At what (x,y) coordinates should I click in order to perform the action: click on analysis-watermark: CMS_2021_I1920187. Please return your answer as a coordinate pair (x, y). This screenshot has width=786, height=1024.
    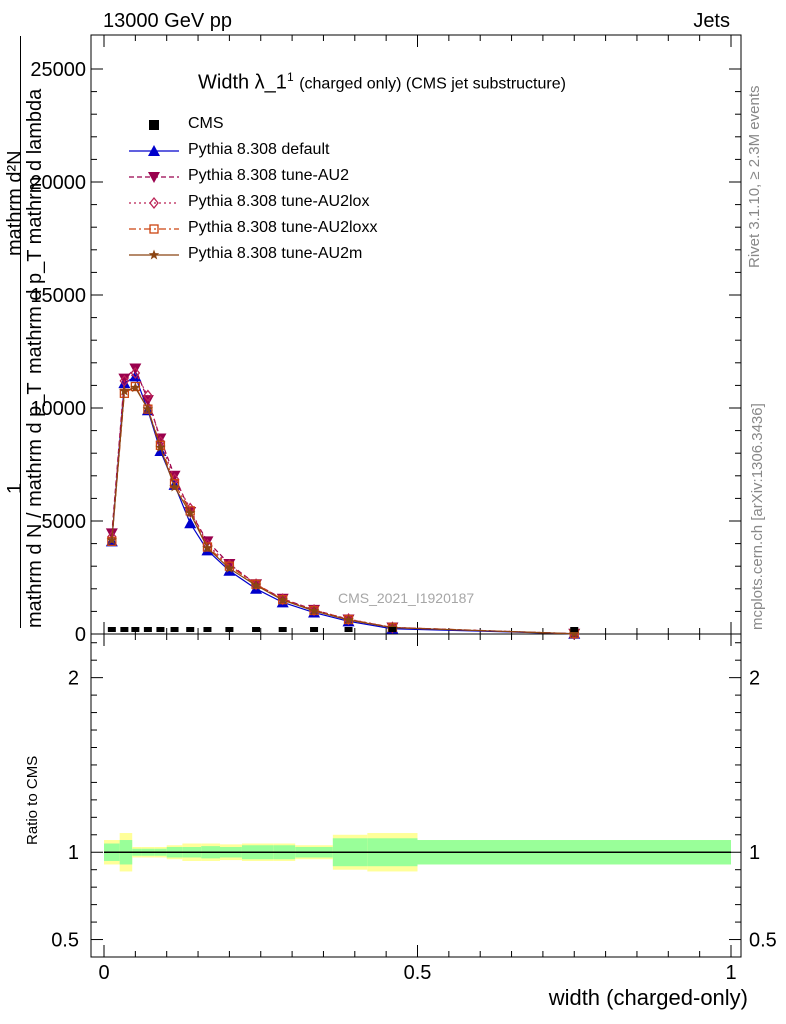
    Looking at the image, I should click on (406, 598).